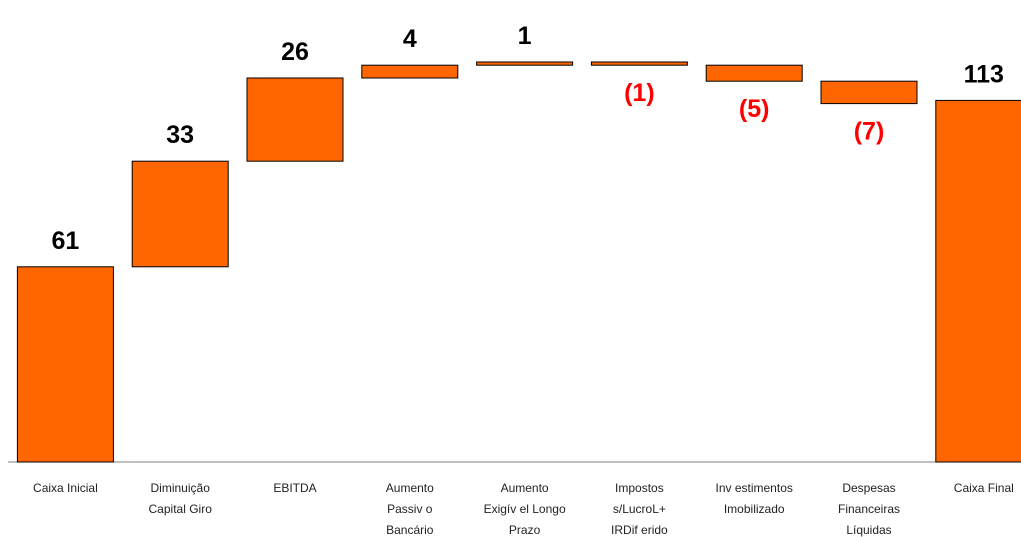  Describe the element at coordinates (868, 488) in the screenshot. I see `category-label-7-line-0: Despesas` at that location.